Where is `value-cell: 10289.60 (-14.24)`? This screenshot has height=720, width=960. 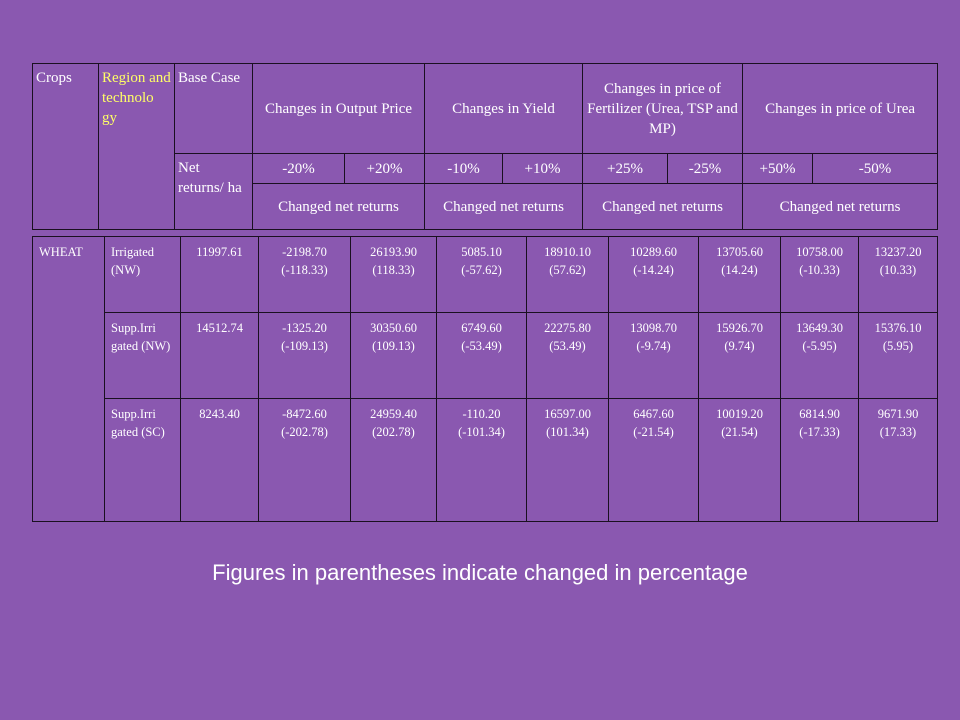
value-cell: 10289.60 (-14.24) is located at coordinates (653, 274).